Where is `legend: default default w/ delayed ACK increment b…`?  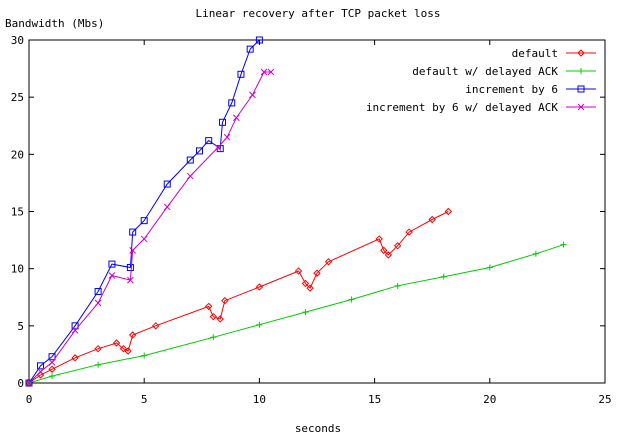
legend: default default w/ delayed ACK increment b… is located at coordinates (481, 80).